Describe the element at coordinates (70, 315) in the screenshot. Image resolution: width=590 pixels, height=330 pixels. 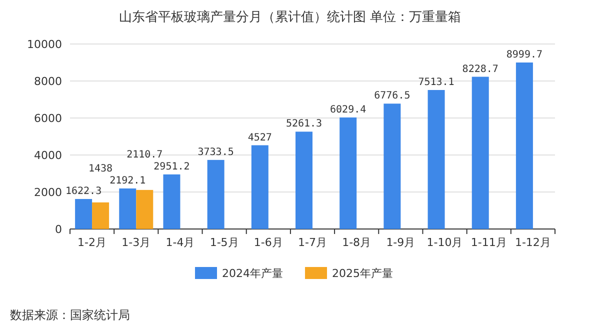
I see `source-note: 数据来源：国家统计局` at that location.